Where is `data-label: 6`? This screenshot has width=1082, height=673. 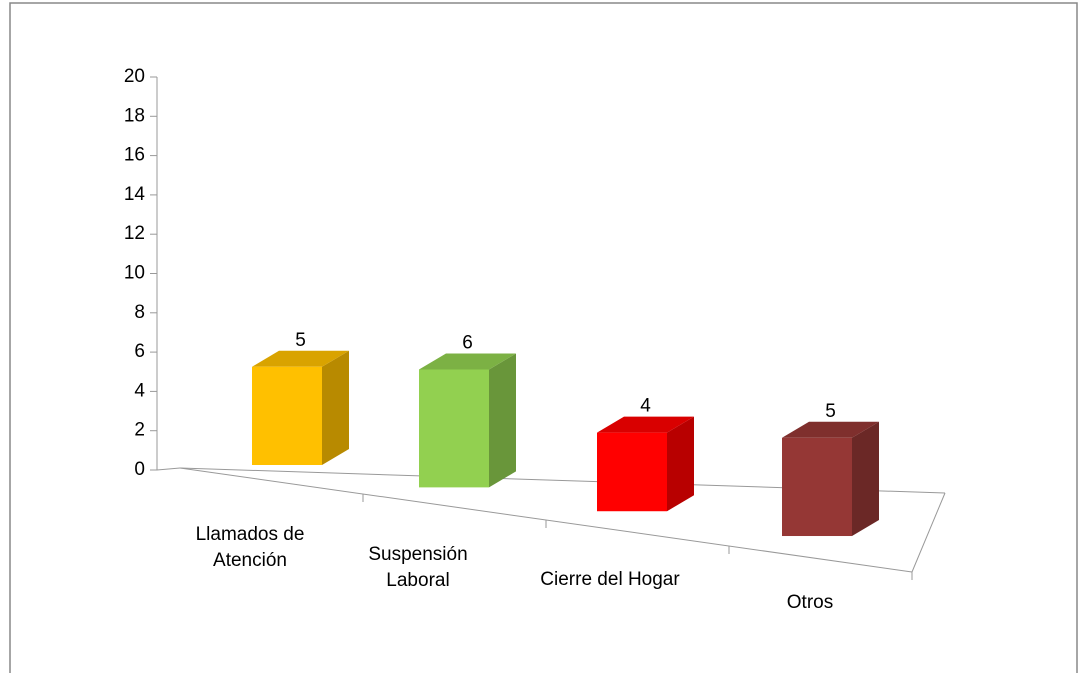
data-label: 6 is located at coordinates (467, 342).